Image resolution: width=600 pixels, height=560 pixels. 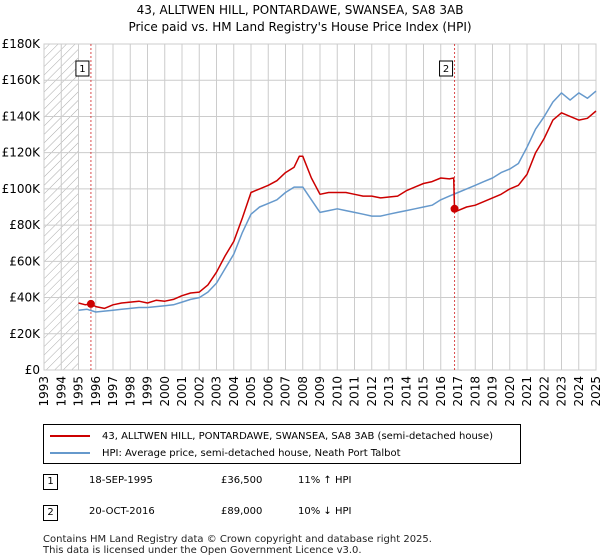 I want to click on x-tick-label: 2011, so click(x=355, y=391).